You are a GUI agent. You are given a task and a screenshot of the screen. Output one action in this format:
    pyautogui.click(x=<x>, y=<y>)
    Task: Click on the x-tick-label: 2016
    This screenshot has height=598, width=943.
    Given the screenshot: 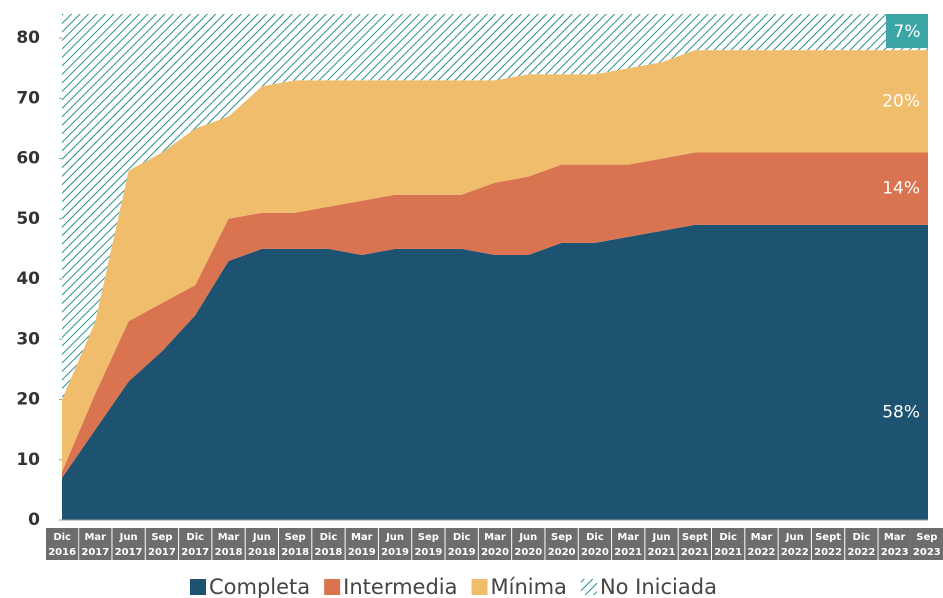 What is the action you would take?
    pyautogui.click(x=62, y=552)
    